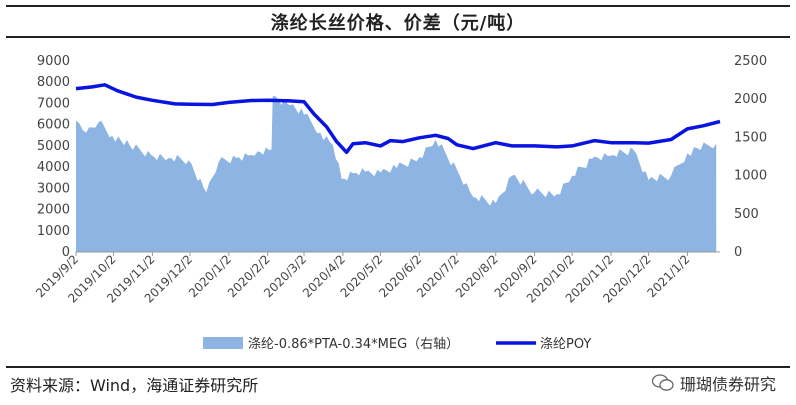 This screenshot has width=796, height=405. What do you see at coordinates (134, 385) in the screenshot?
I see `source-note: 资料来源：Wind，海通证券研究所` at bounding box center [134, 385].